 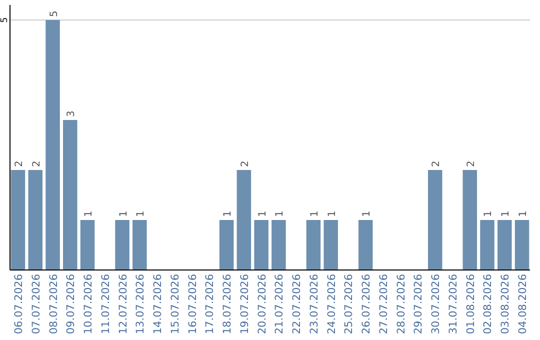 What do you see at coordinates (488, 304) in the screenshot?
I see `x-tick-label: 02.08.2026` at bounding box center [488, 304].